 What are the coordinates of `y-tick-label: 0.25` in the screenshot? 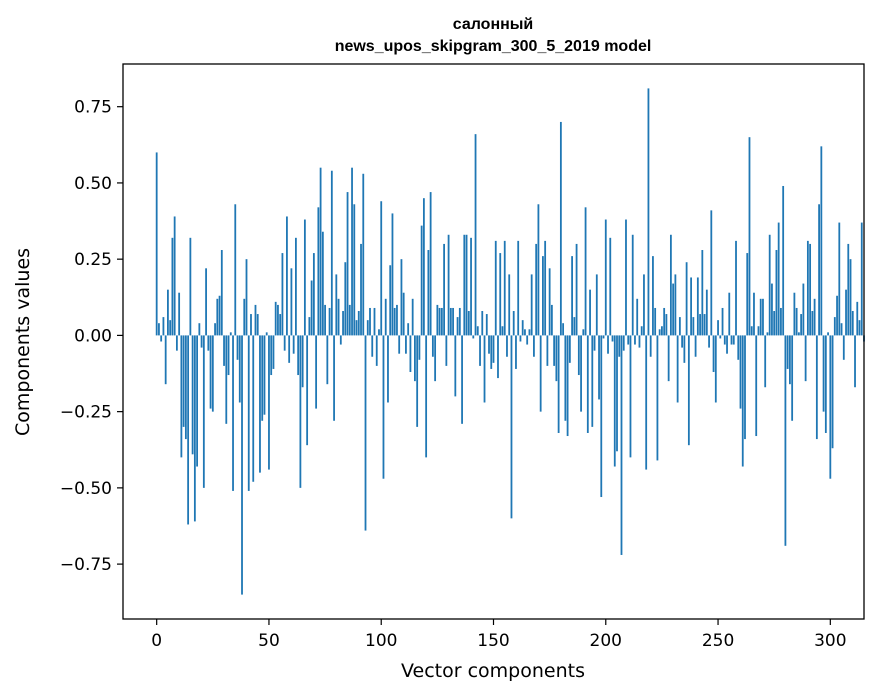 It's located at (93, 260).